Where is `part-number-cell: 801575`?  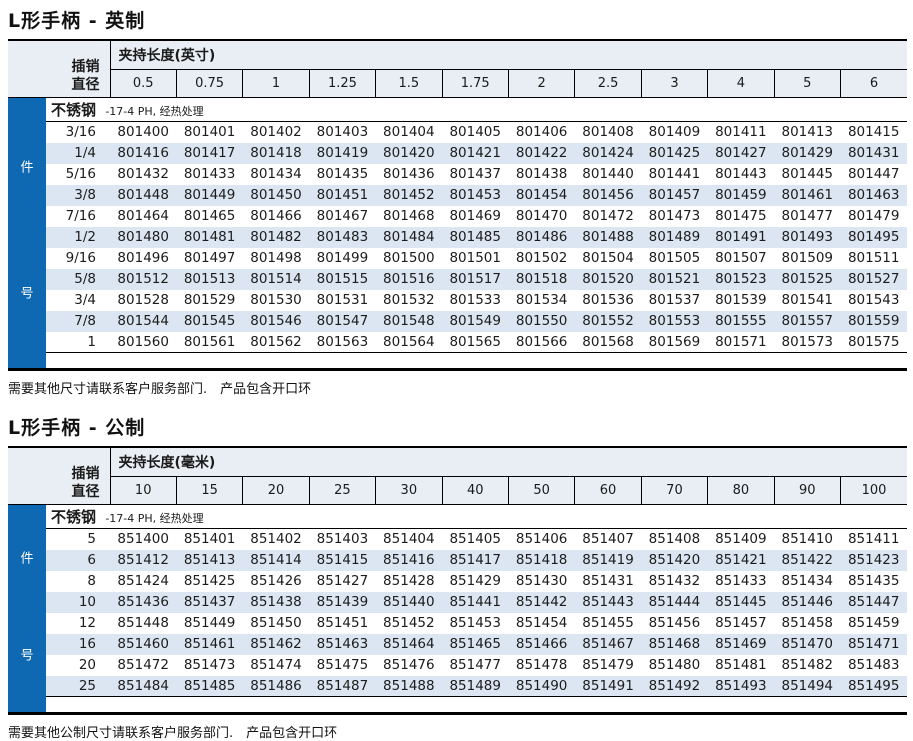 part-number-cell: 801575 is located at coordinates (873, 341).